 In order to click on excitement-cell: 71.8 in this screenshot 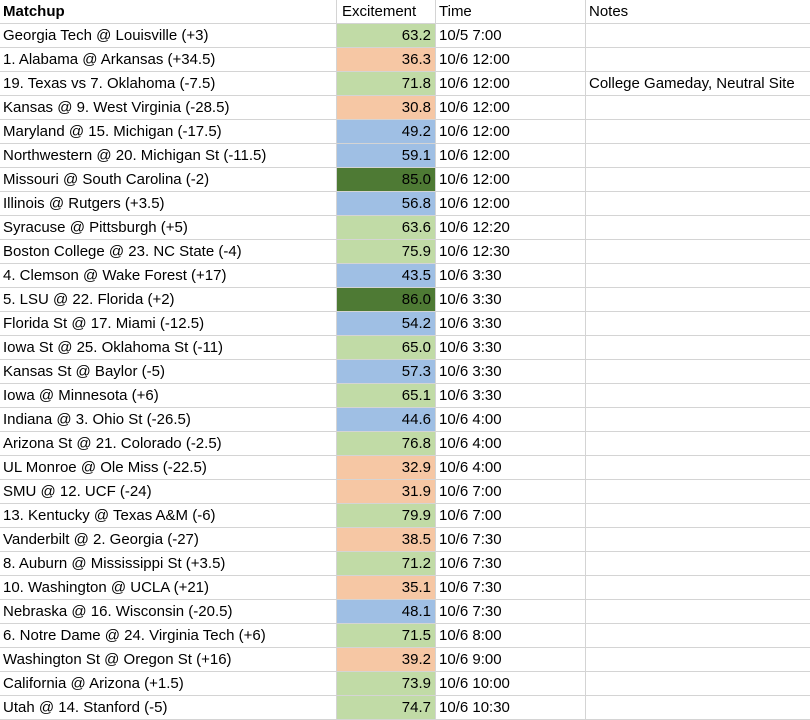, I will do `click(386, 84)`.